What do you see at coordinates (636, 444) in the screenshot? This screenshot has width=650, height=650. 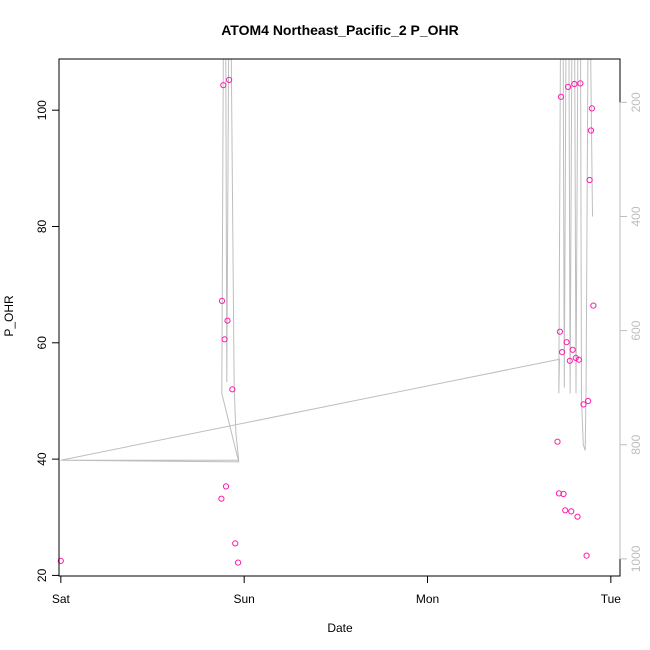 I see `y2-tick-label-3: 800` at bounding box center [636, 444].